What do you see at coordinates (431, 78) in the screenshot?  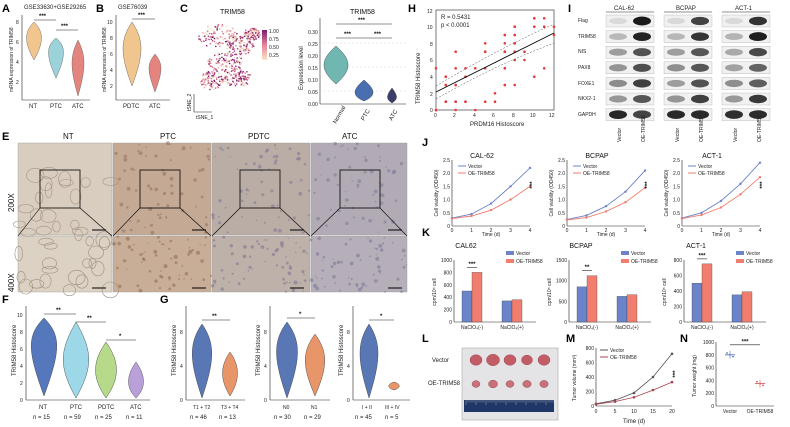 I see `panel-h-ytick: 4` at bounding box center [431, 78].